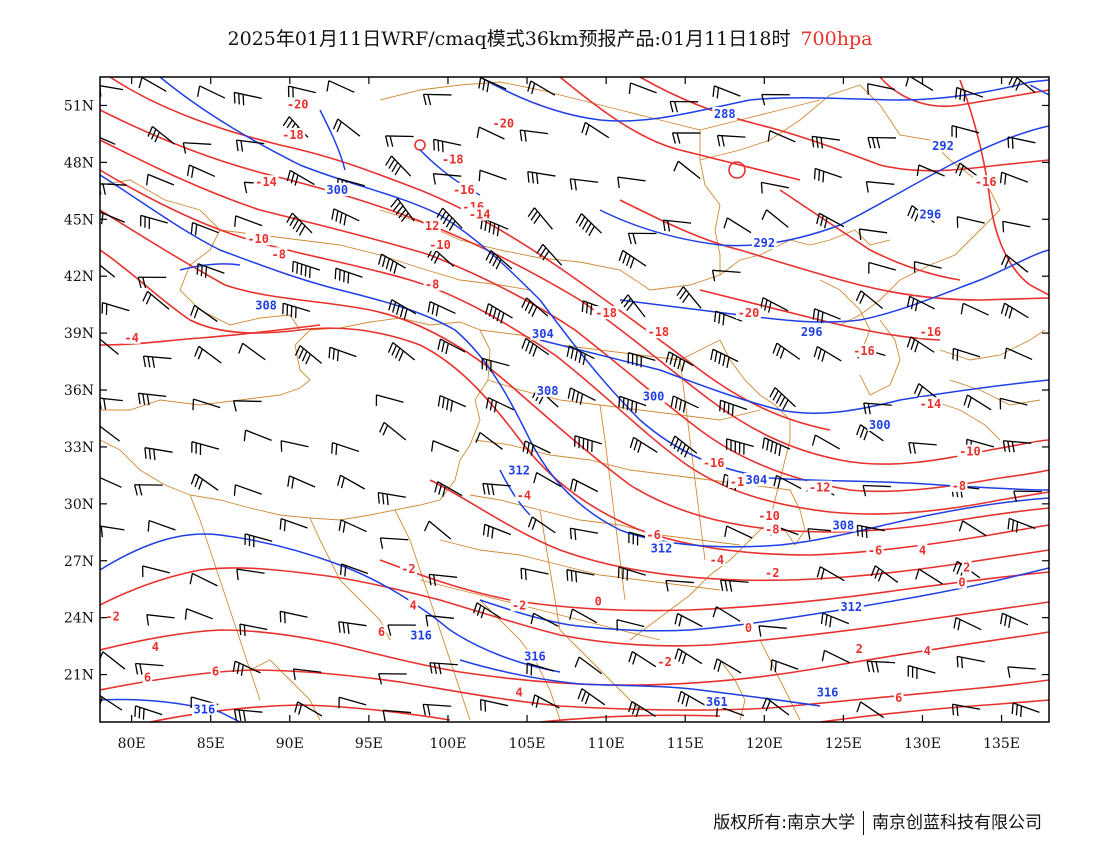 This screenshot has width=1100, height=850. I want to click on temperature-label: -8, so click(772, 529).